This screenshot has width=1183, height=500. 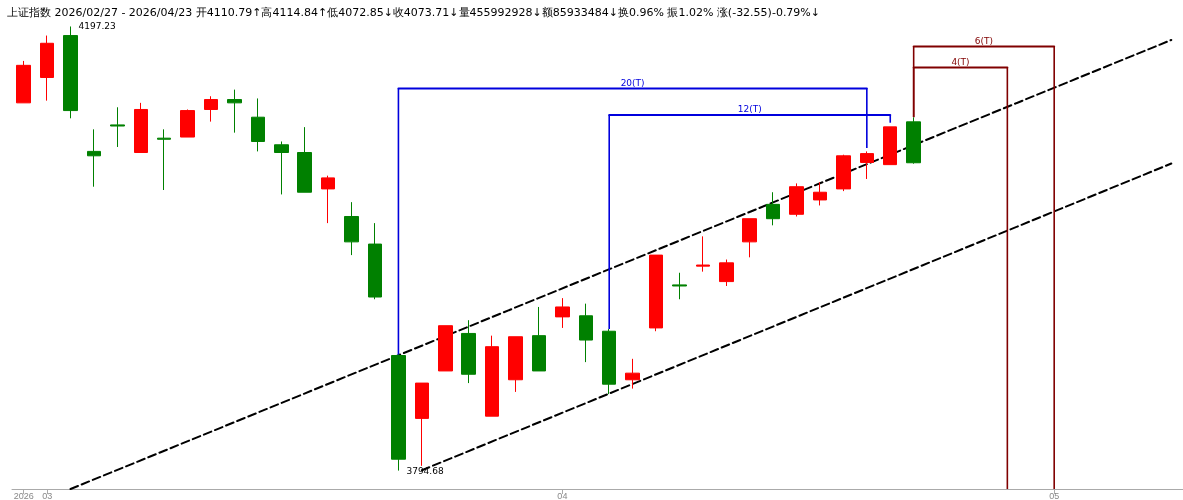 I want to click on series-label: 12(T), so click(x=749, y=109).